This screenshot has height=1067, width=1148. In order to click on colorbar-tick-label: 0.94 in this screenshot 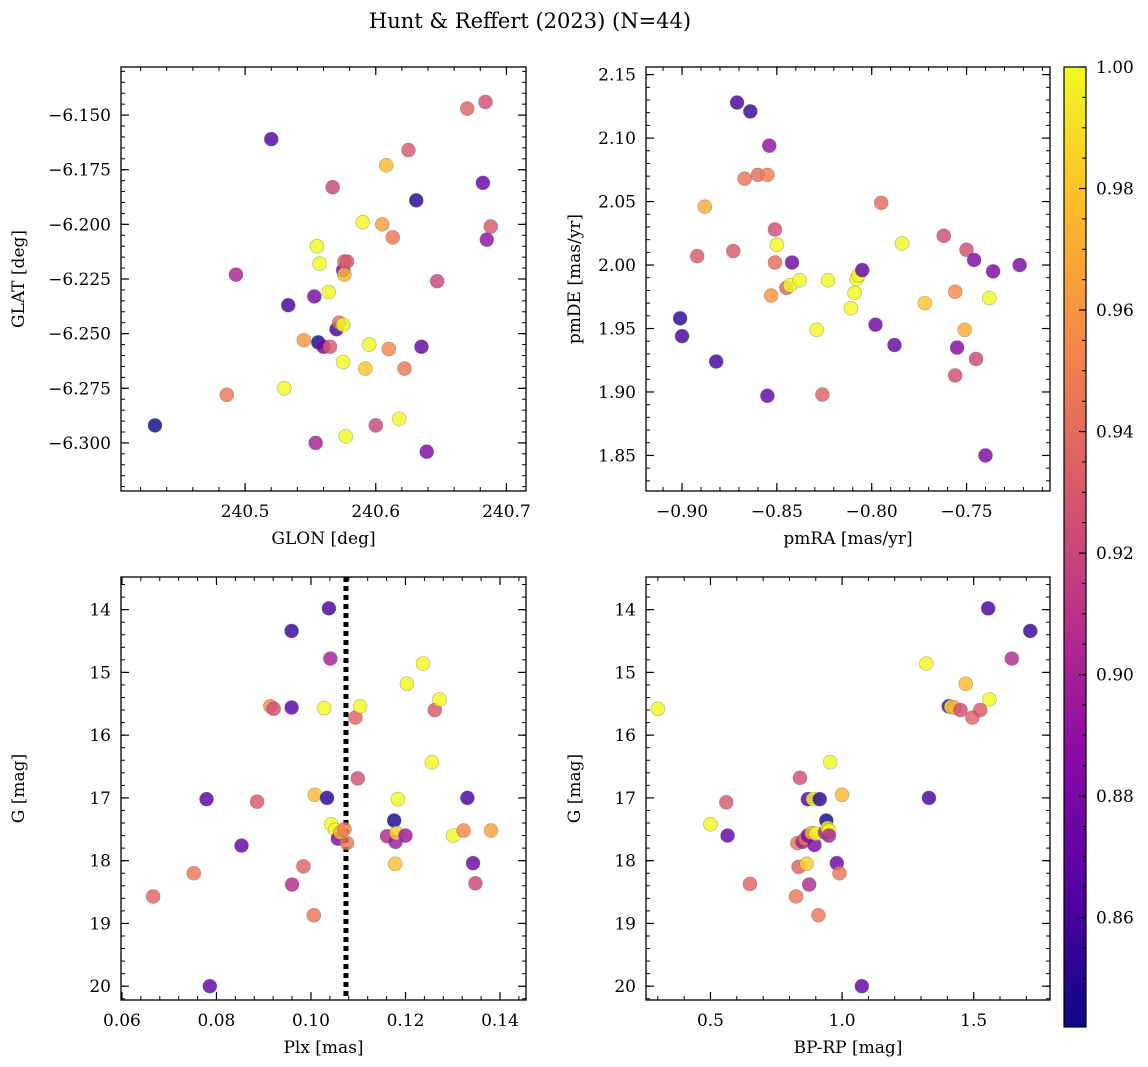, I will do `click(1115, 433)`.